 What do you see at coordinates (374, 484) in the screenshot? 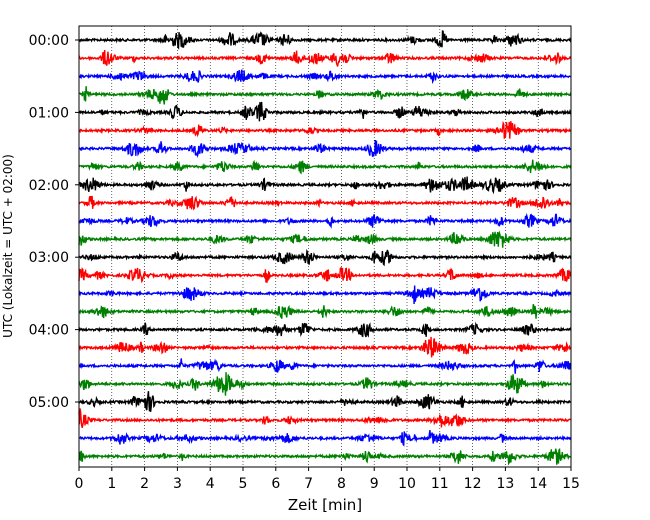
I see `x-tick-label: 9` at bounding box center [374, 484].